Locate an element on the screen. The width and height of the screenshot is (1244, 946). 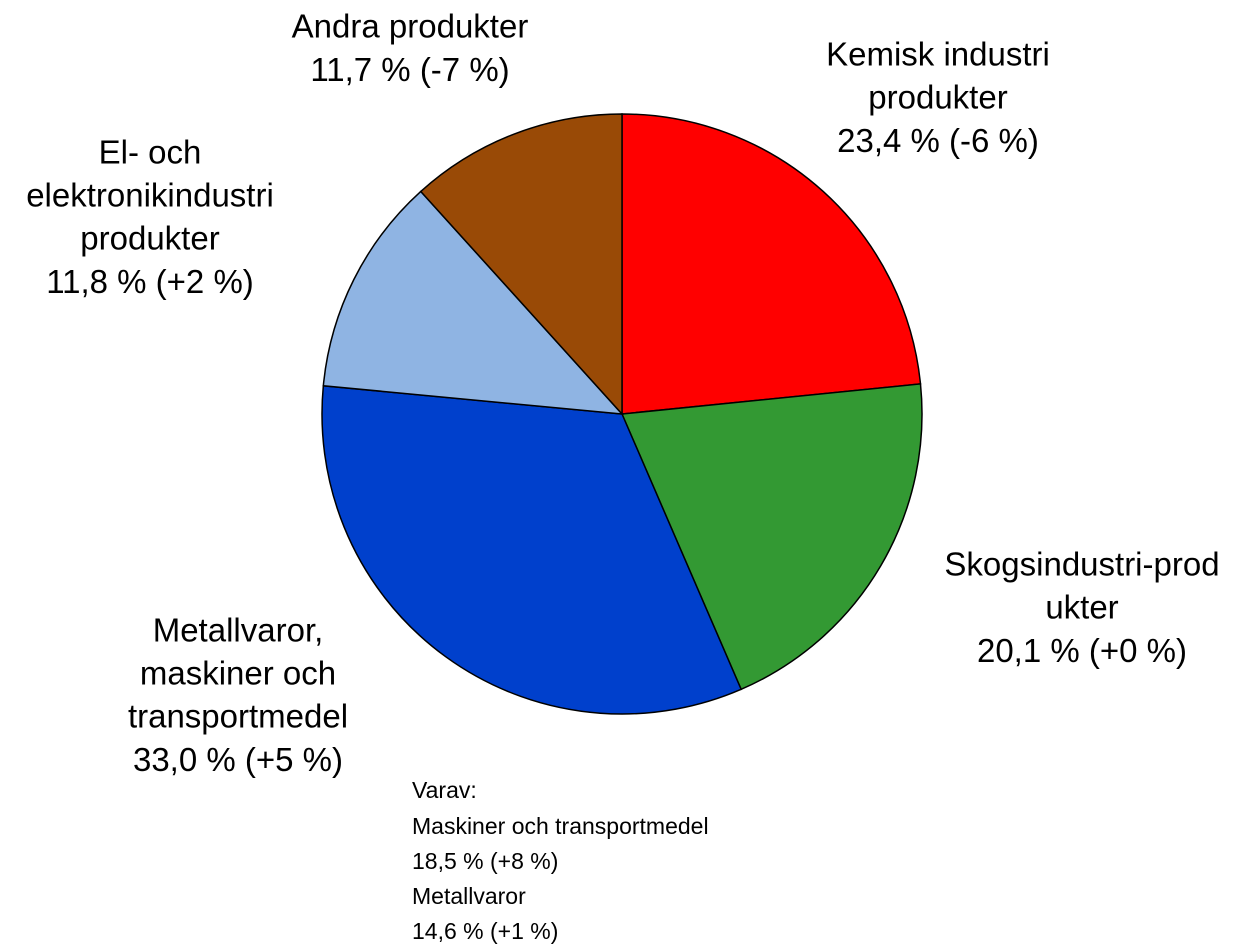
slice-value-label: 20,1 % (+0 %) is located at coordinates (1082, 650).